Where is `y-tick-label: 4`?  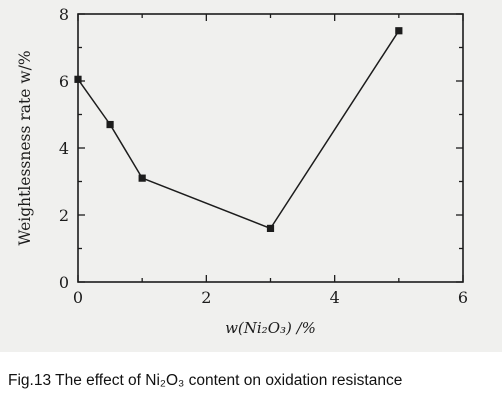
y-tick-label: 4 is located at coordinates (64, 148).